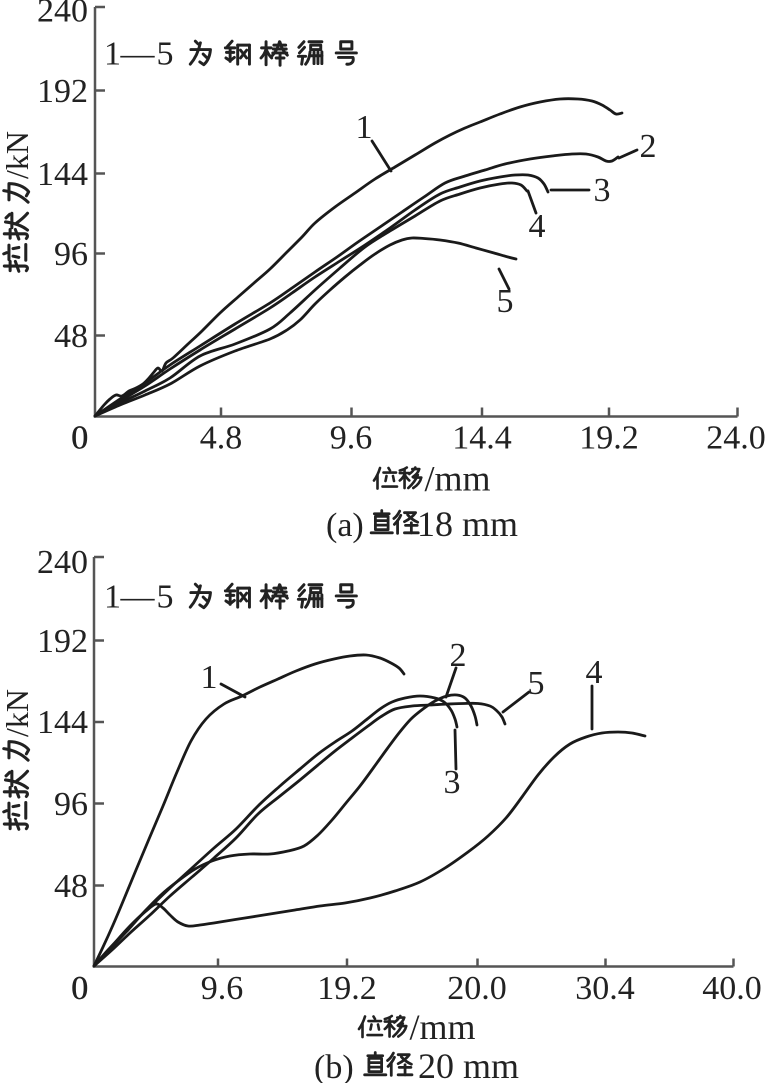  Describe the element at coordinates (605, 988) in the screenshot. I see `svg-text: 30.4` at that location.